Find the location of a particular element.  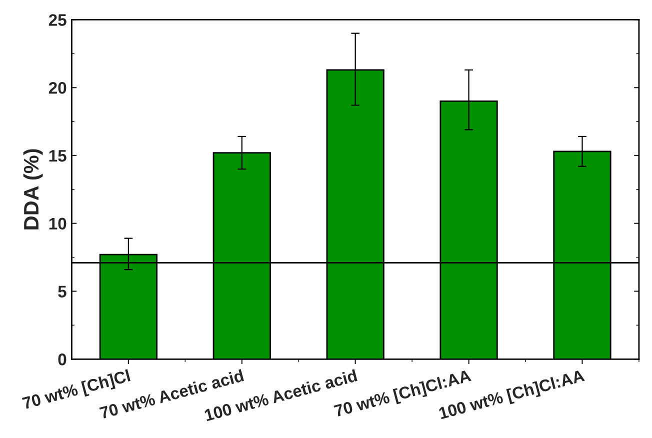

y-tick-label: 15 is located at coordinates (57, 156).